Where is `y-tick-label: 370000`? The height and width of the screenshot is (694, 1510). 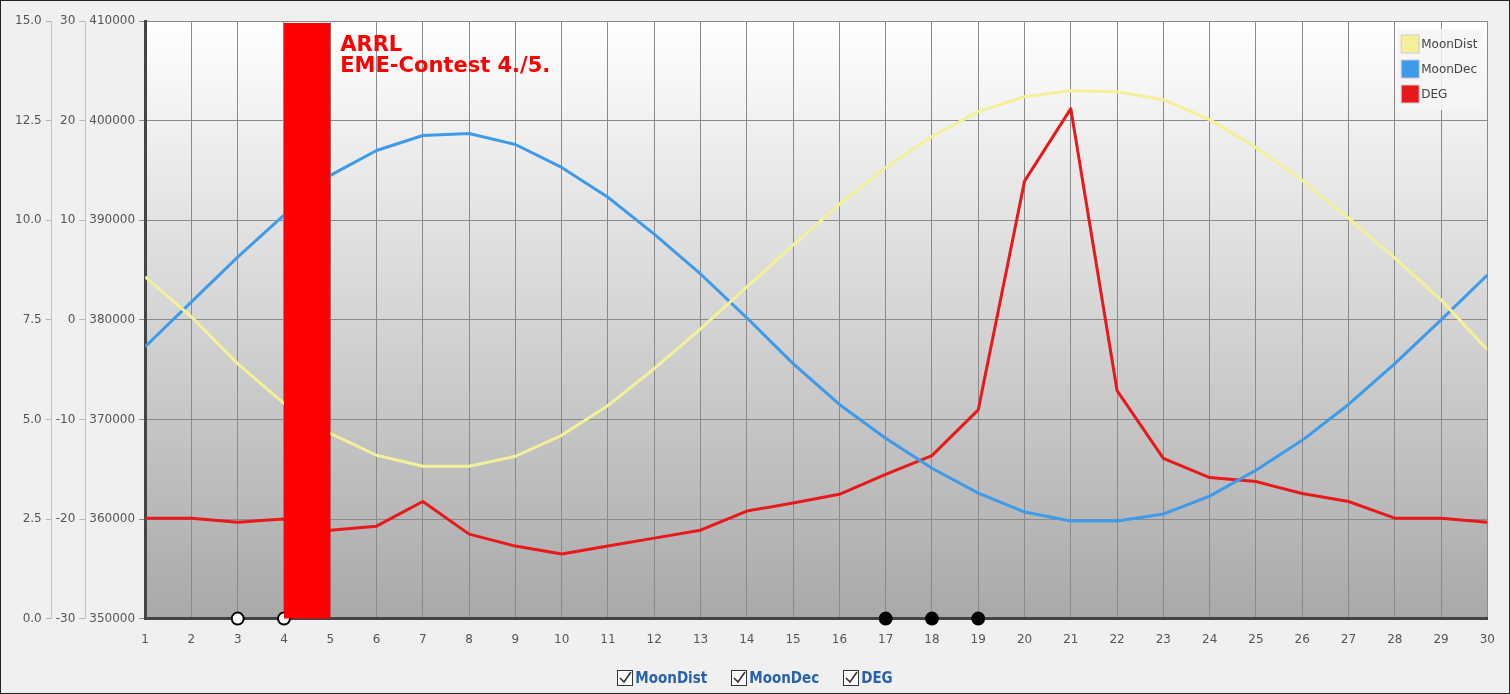
y-tick-label: 370000 is located at coordinates (112, 418).